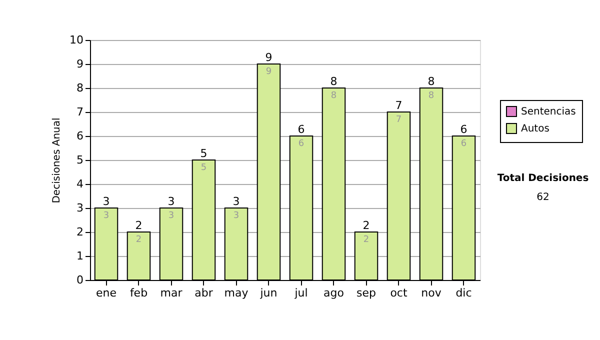 This screenshot has width=600, height=340. I want to click on x-tick-label: feb, so click(139, 293).